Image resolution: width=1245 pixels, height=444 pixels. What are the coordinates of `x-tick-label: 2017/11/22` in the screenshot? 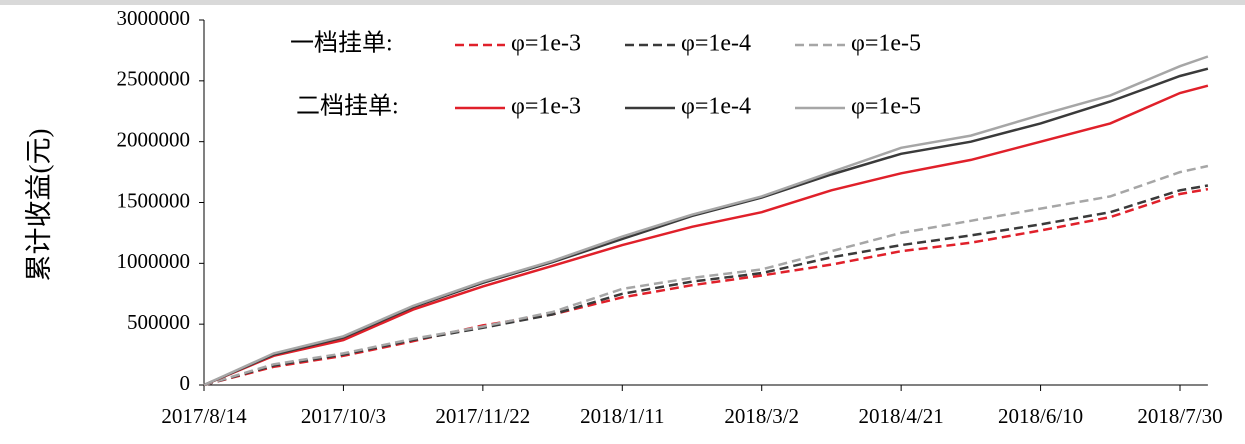 It's located at (482, 416).